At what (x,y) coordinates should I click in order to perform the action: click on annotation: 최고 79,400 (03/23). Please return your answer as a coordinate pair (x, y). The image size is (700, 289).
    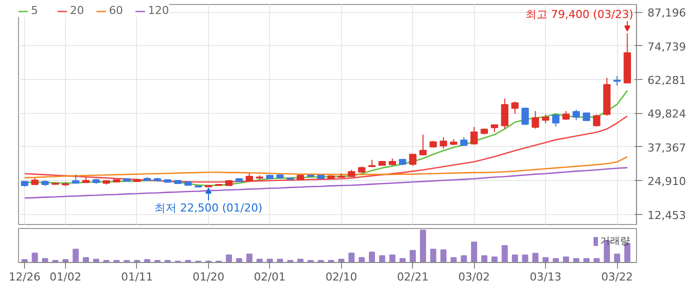
    Looking at the image, I should click on (580, 14).